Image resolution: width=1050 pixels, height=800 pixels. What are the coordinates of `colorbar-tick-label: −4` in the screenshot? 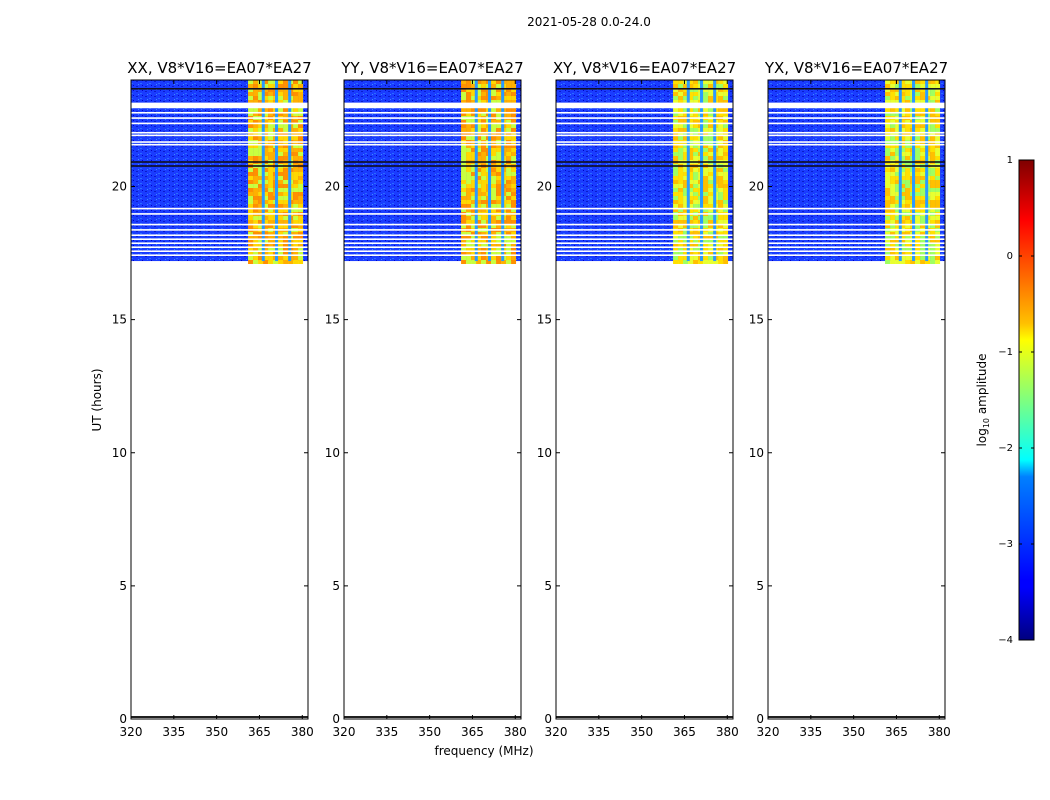 It's located at (1005, 640).